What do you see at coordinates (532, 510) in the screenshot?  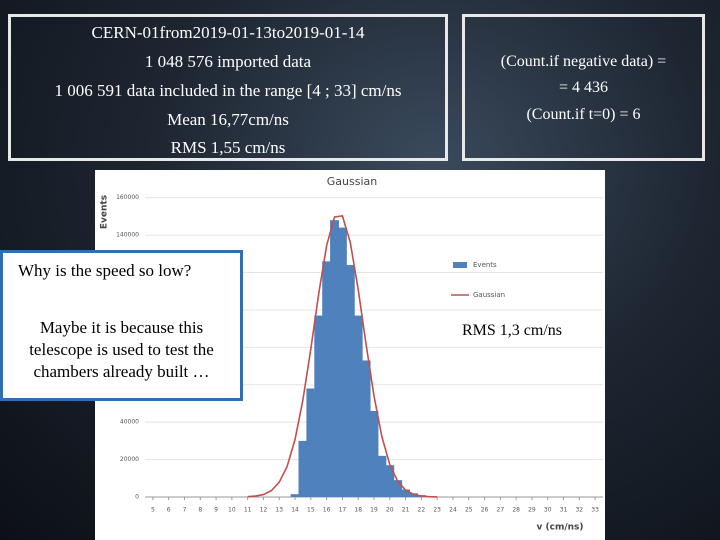 I see `x-tick-label: 29` at bounding box center [532, 510].